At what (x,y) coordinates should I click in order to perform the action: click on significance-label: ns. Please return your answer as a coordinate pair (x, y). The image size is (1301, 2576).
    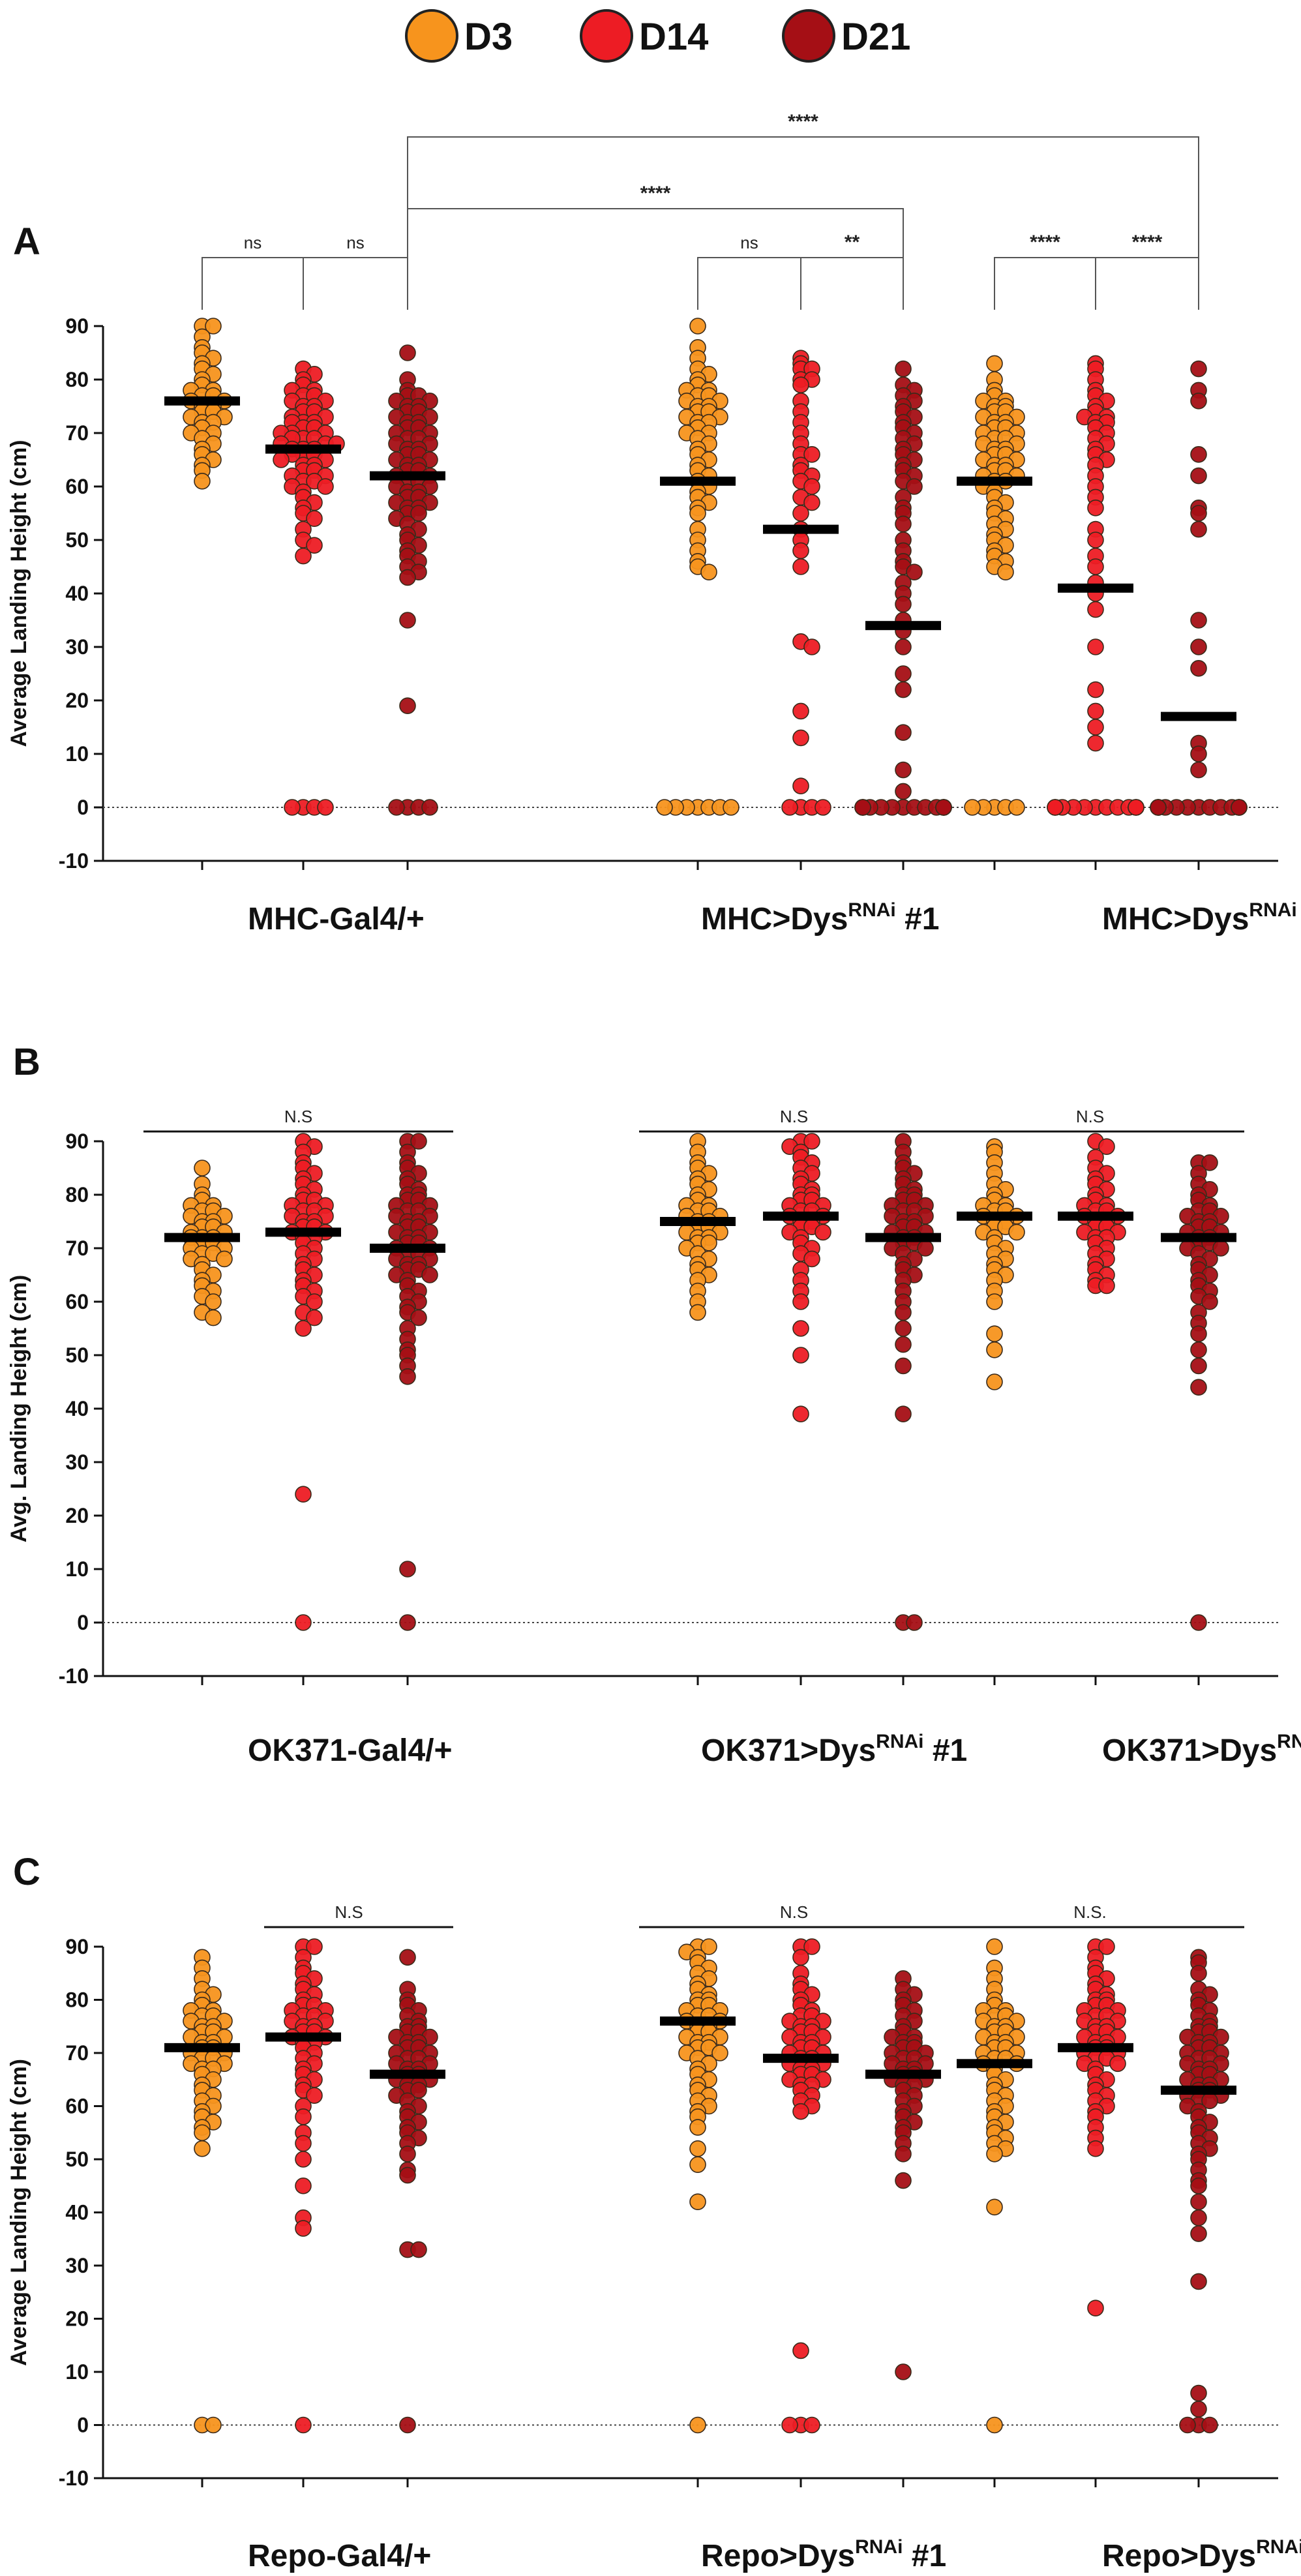
    Looking at the image, I should click on (253, 242).